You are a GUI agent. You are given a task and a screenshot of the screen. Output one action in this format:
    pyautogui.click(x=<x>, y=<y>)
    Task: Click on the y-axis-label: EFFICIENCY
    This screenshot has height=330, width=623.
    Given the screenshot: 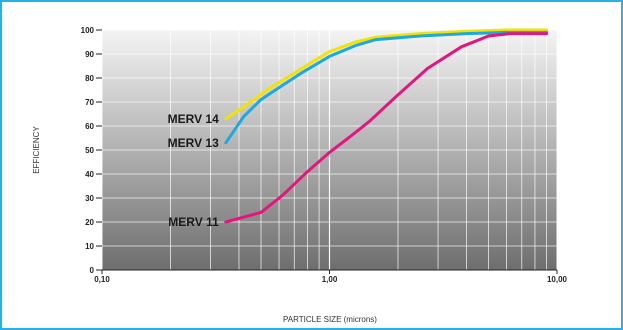 What is the action you would take?
    pyautogui.click(x=36, y=150)
    